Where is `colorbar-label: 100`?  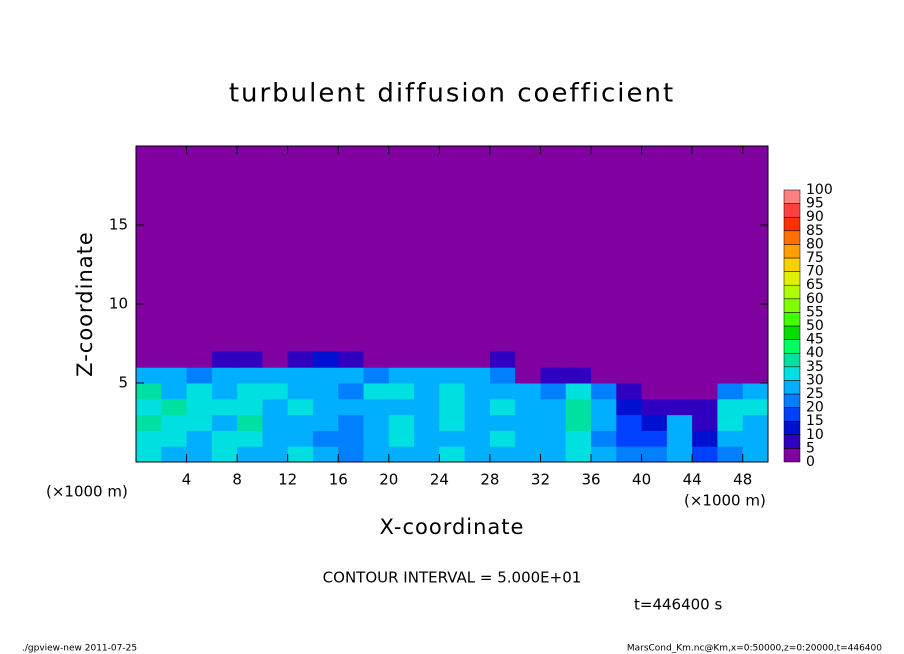 colorbar-label: 100 is located at coordinates (819, 190).